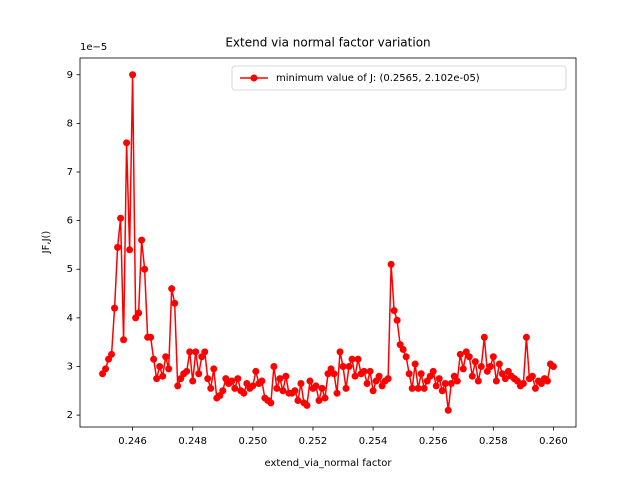  I want to click on x-tick-label: 0.246, so click(132, 441).